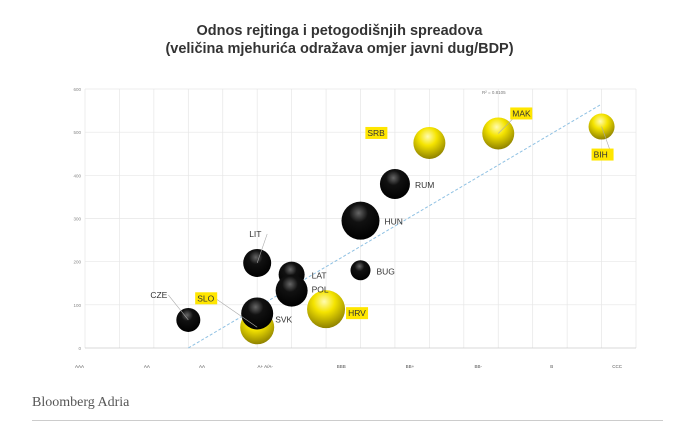 The image size is (679, 439). I want to click on data-label: HUN, so click(394, 222).